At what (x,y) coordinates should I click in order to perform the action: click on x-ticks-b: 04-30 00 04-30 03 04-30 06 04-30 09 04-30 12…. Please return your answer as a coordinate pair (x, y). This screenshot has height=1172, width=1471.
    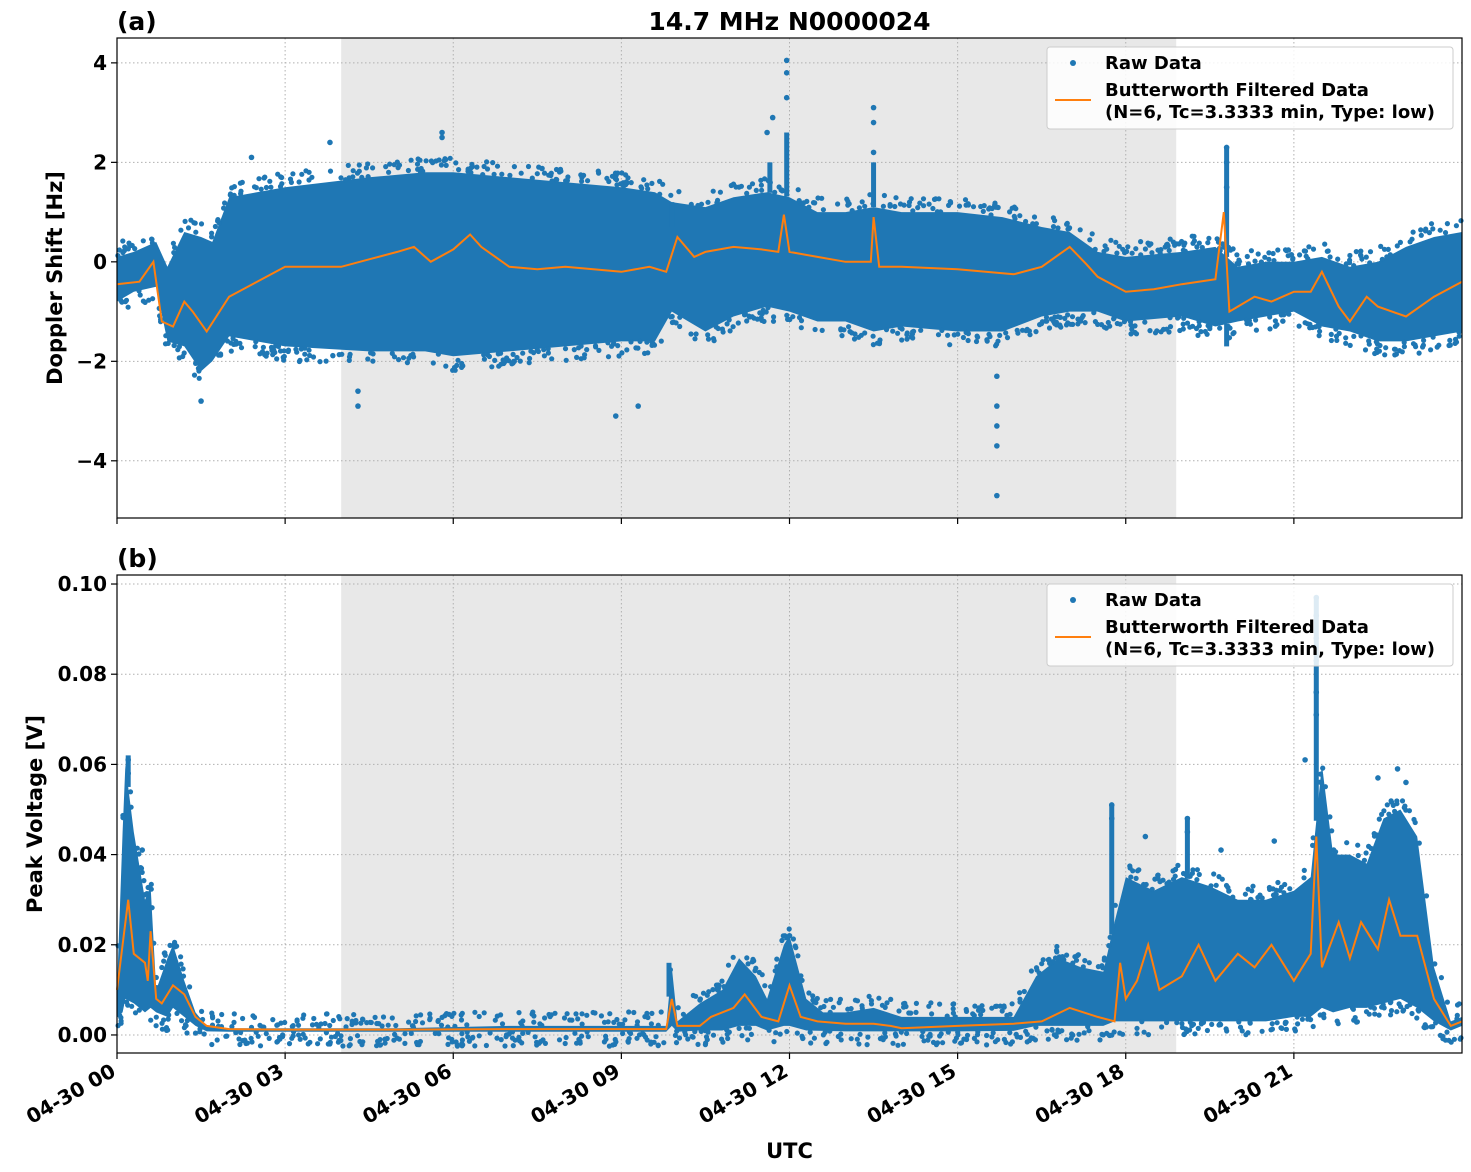
    Looking at the image, I should click on (659, 1091).